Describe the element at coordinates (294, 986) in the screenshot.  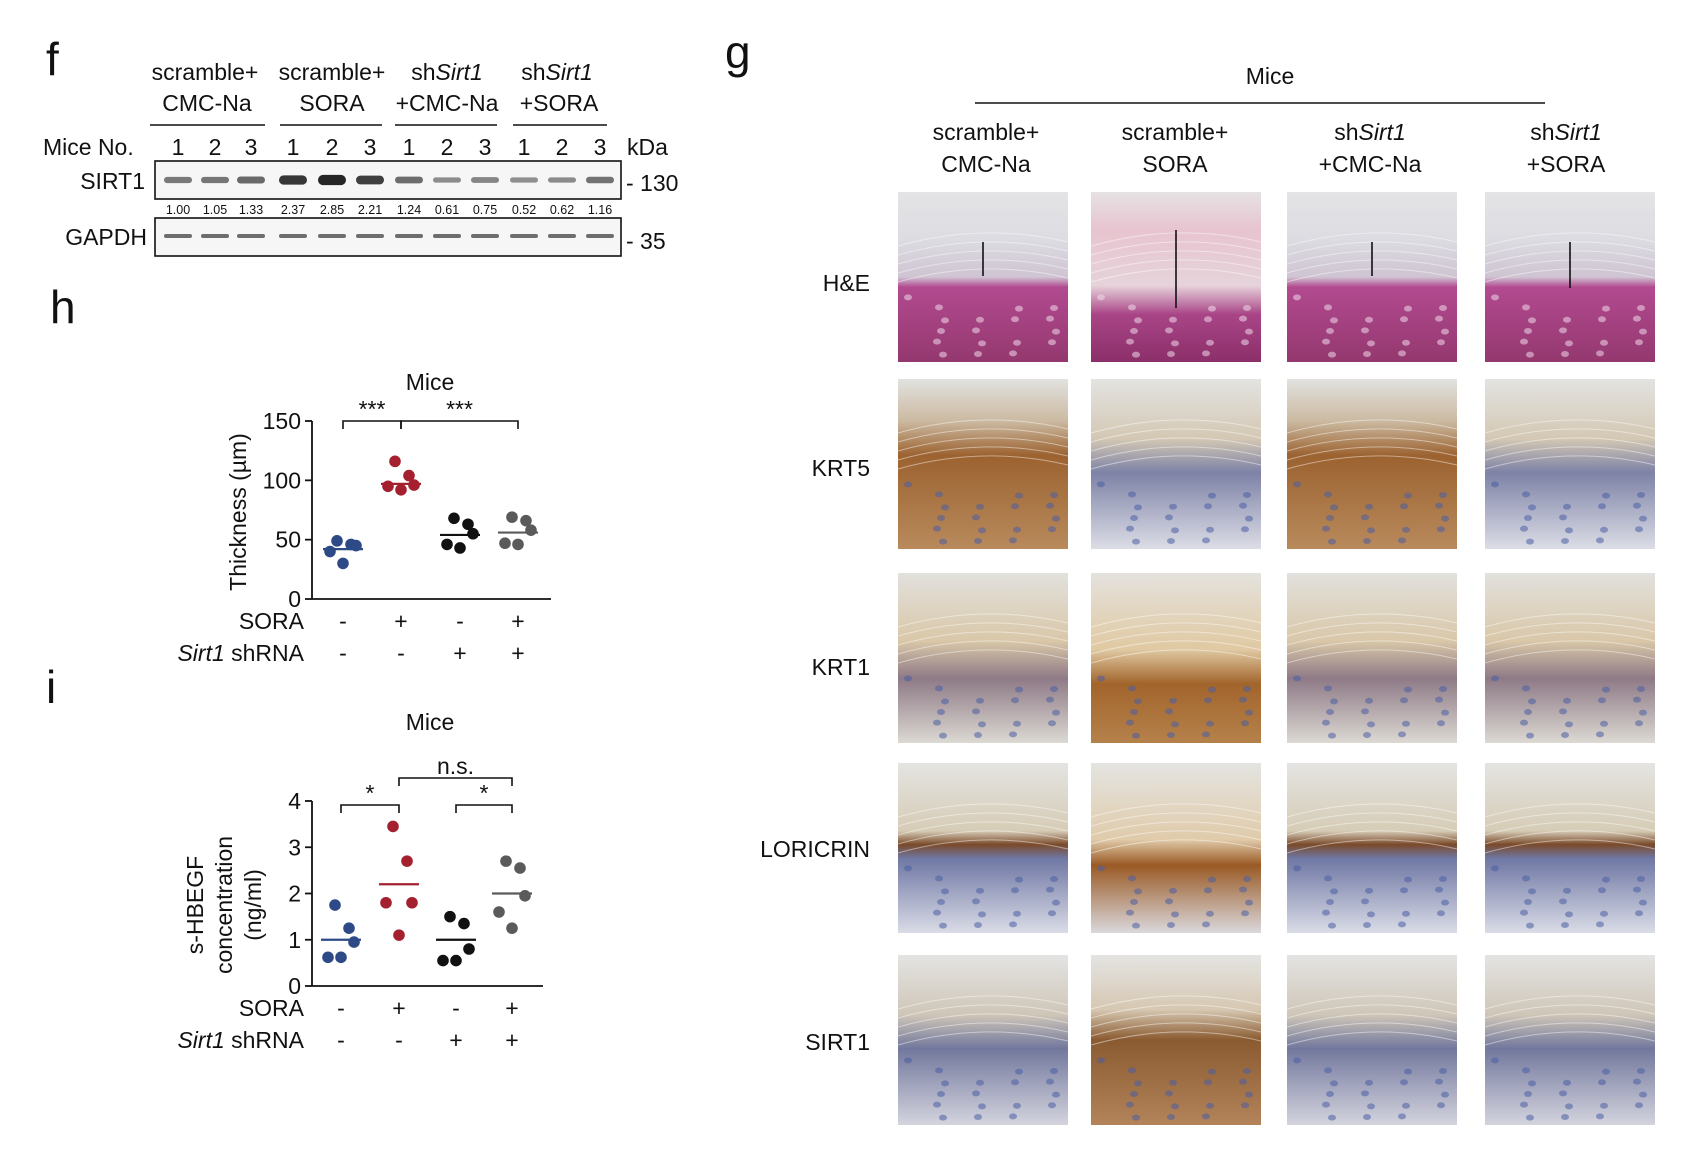
I see `chart-i-tick-label-0: 0` at that location.